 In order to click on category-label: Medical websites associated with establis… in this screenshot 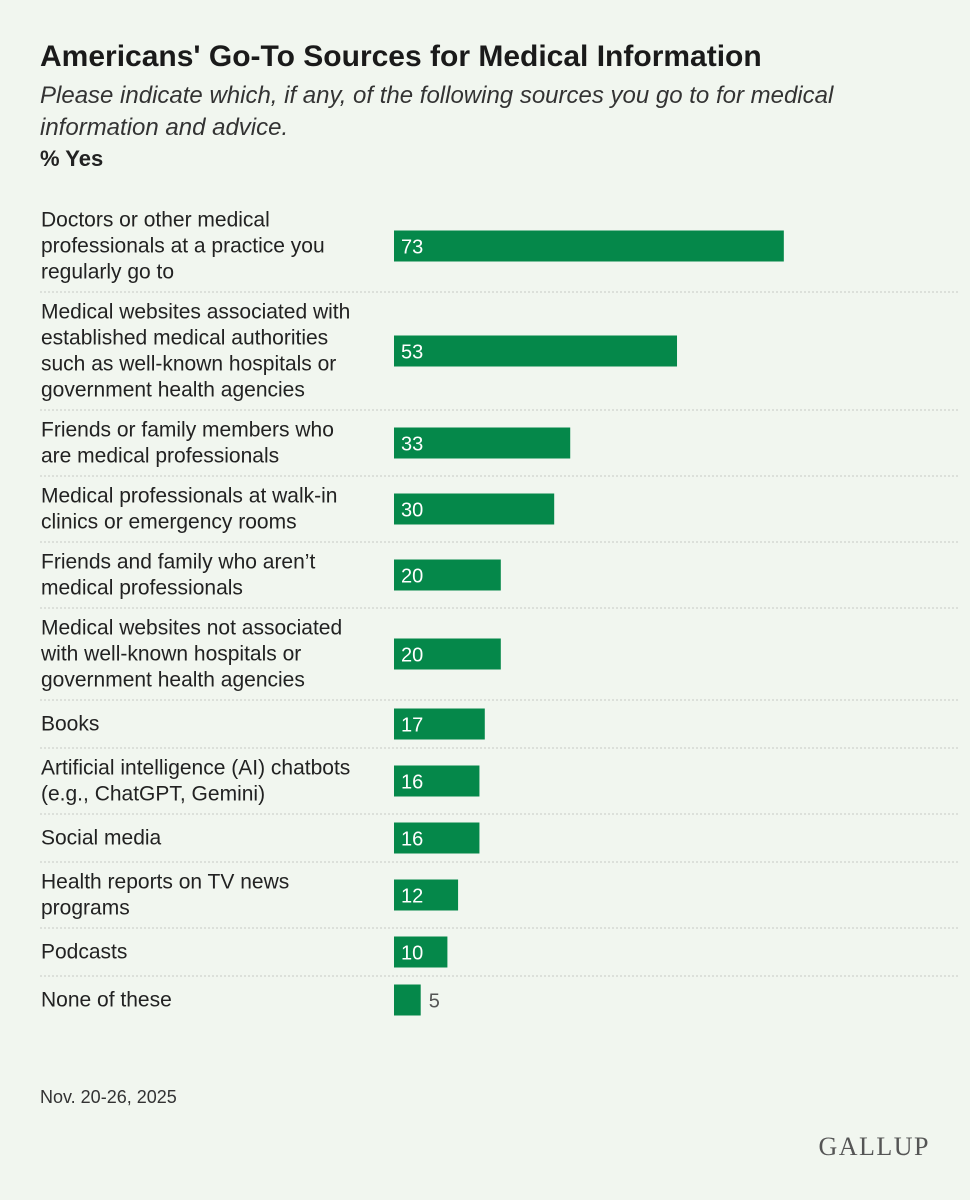, I will do `click(195, 351)`.